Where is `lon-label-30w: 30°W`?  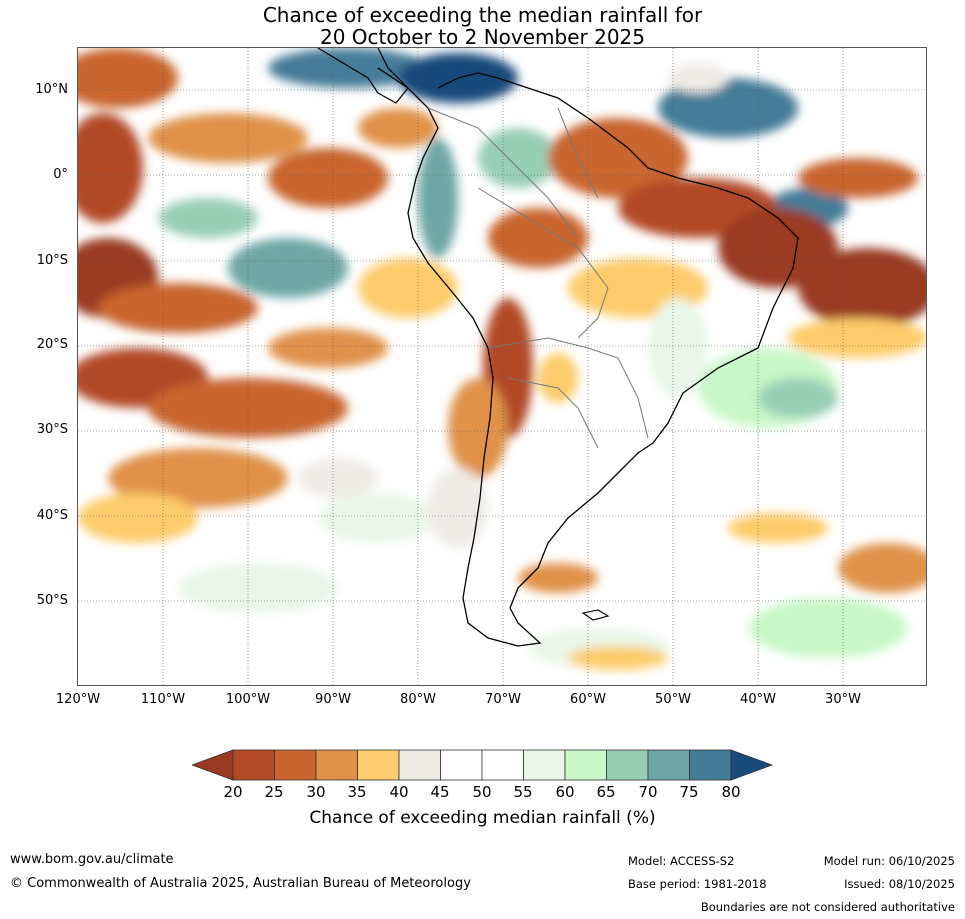
lon-label-30w: 30°W is located at coordinates (843, 699).